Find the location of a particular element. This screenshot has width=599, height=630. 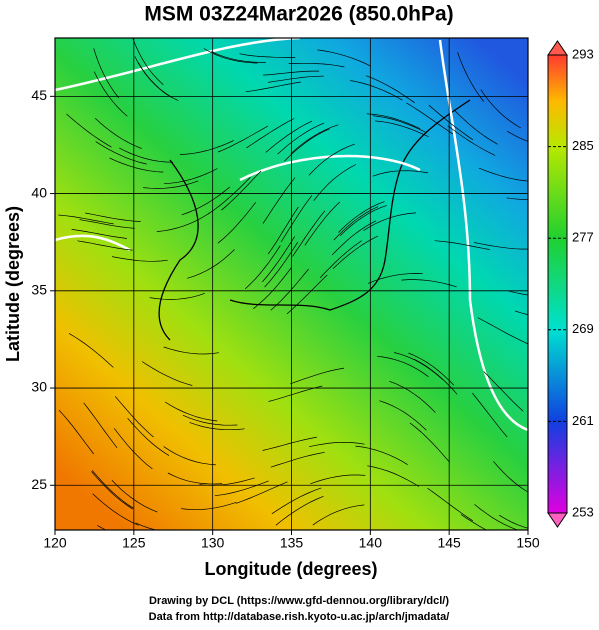

x-tick-label: 120 is located at coordinates (55, 543).